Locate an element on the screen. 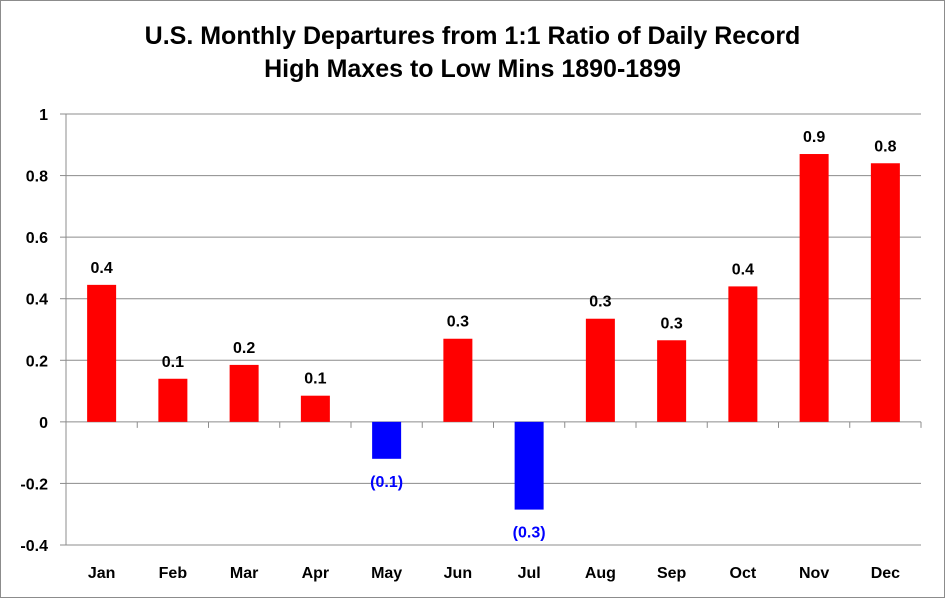 This screenshot has height=598, width=945. y-tick-label: 1 is located at coordinates (43, 115).